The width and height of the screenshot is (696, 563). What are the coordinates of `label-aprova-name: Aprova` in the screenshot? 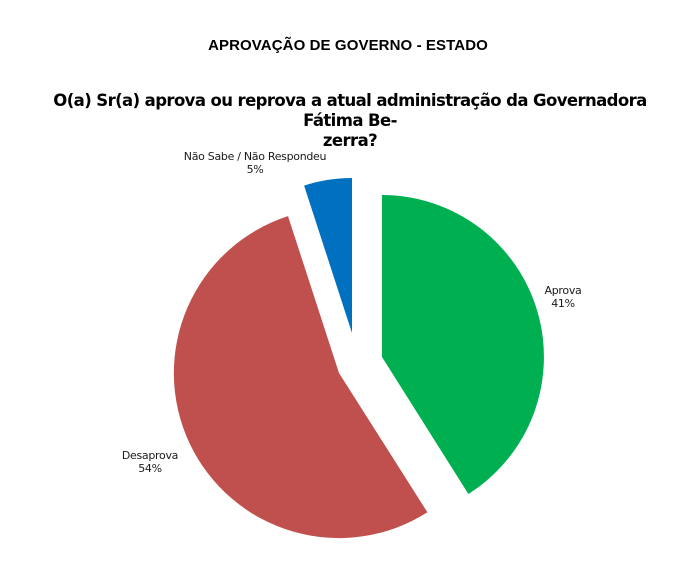 It's located at (563, 290).